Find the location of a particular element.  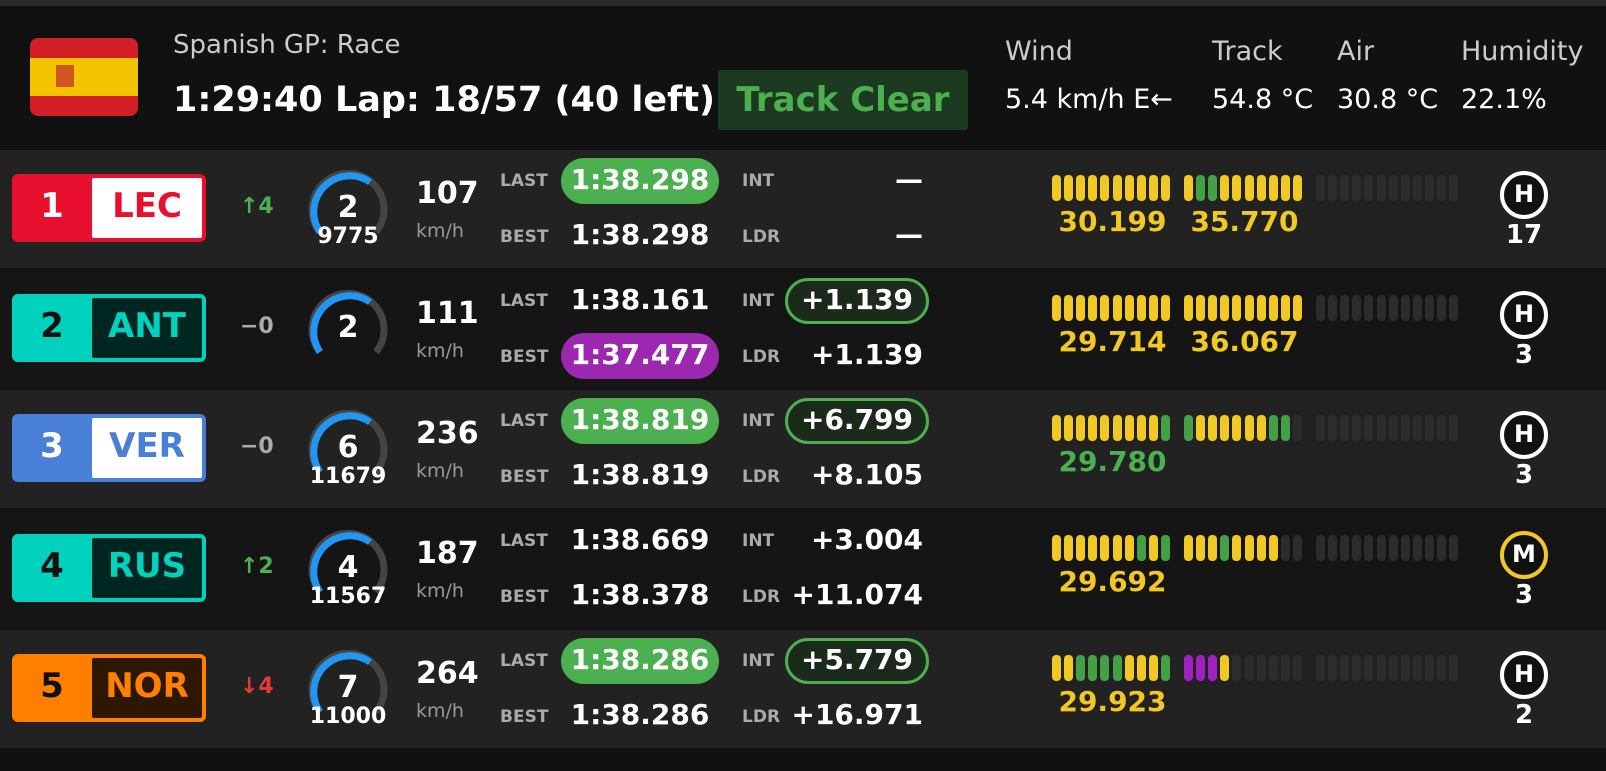

interval: +5.779 is located at coordinates (857, 659).